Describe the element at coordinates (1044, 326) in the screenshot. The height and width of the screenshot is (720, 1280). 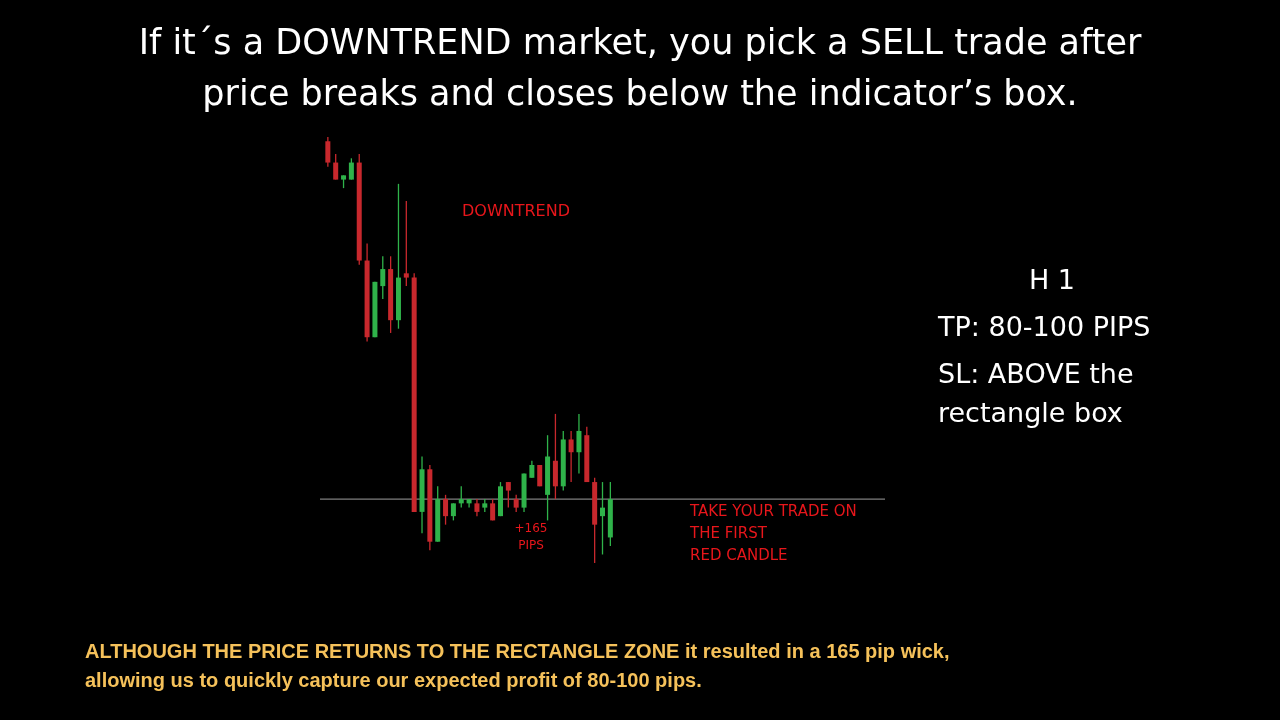
I see `text: TP: 80-100 PIPS` at that location.